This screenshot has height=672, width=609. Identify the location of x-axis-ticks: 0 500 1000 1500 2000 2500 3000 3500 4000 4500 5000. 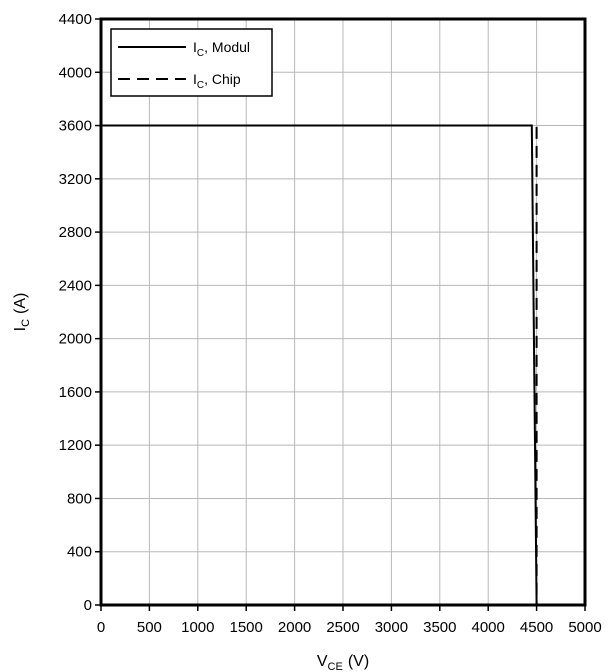
(349, 620).